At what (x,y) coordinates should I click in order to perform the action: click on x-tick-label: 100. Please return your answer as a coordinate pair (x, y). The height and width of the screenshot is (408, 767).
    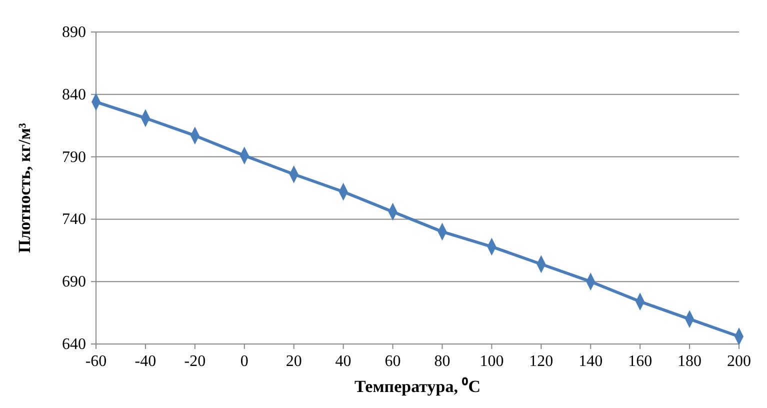
    Looking at the image, I should click on (492, 361).